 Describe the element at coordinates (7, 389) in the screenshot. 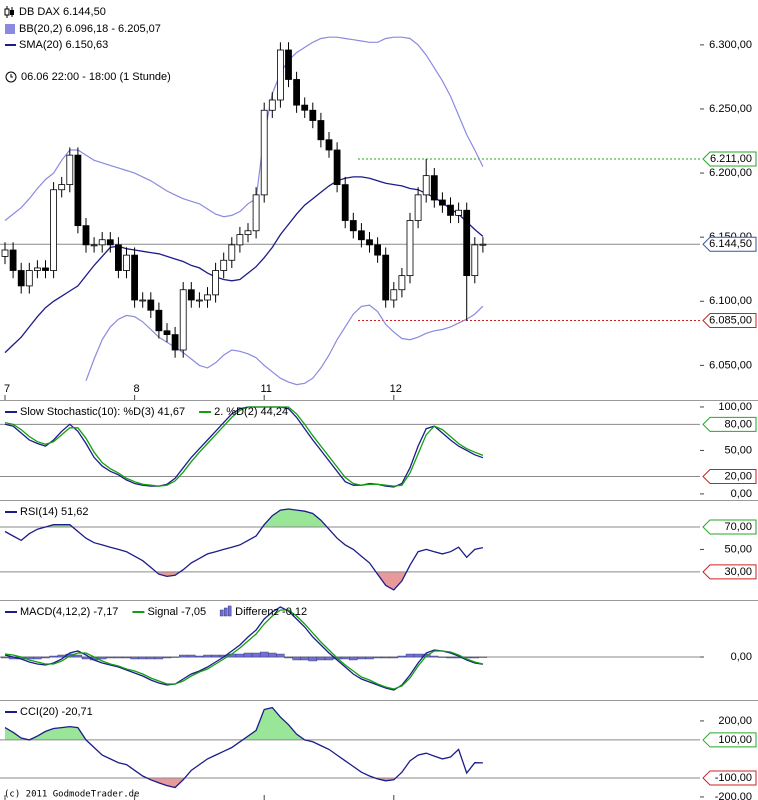

I see `x-tick-label: 7` at that location.